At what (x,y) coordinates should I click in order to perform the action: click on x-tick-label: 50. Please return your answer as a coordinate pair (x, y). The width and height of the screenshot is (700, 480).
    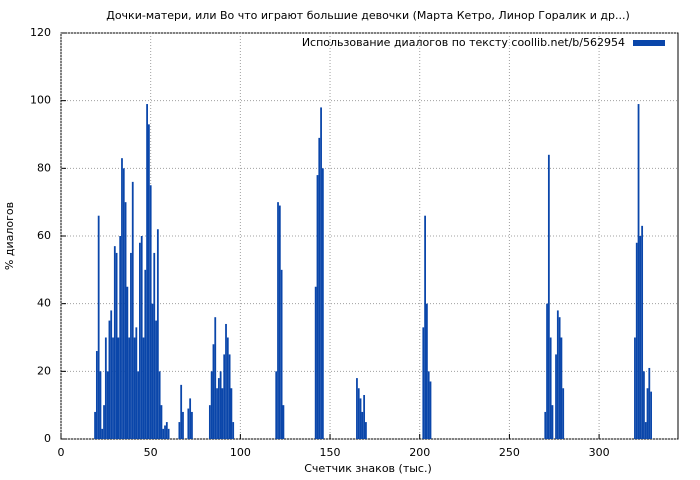
    Looking at the image, I should click on (151, 452).